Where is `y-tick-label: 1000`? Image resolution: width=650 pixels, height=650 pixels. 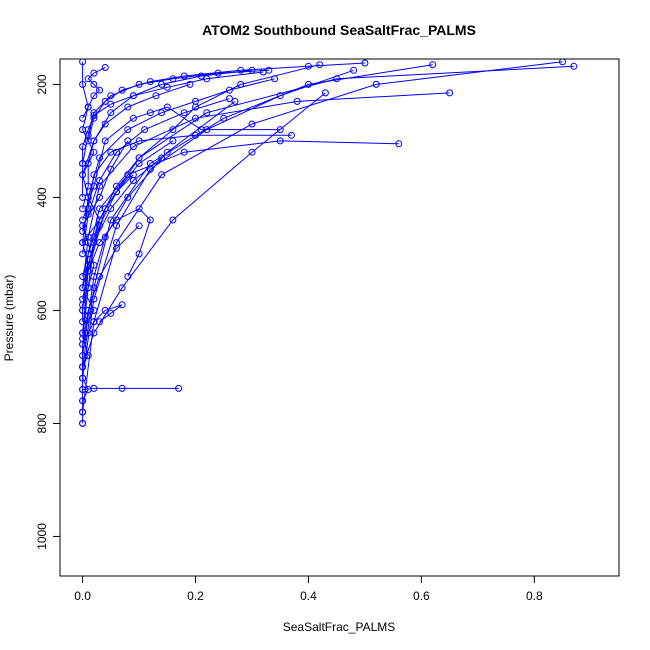
y-tick-label: 1000 is located at coordinates (42, 536).